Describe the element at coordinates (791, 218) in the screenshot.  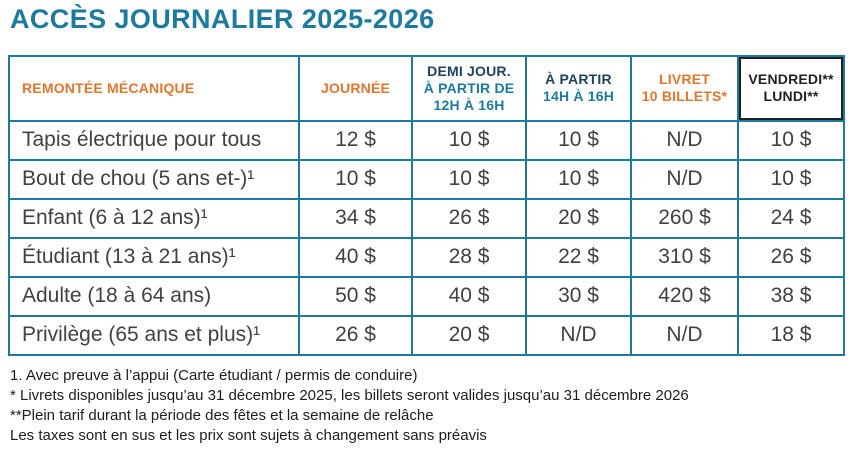
I see `price-cell: 24 $` at that location.